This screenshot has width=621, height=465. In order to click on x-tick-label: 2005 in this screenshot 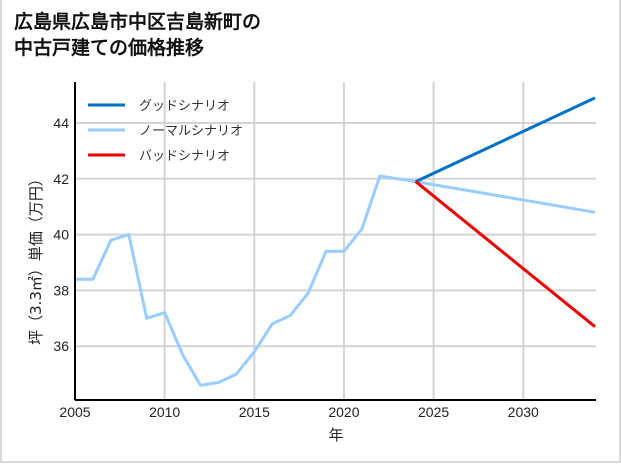, I will do `click(74, 412)`.